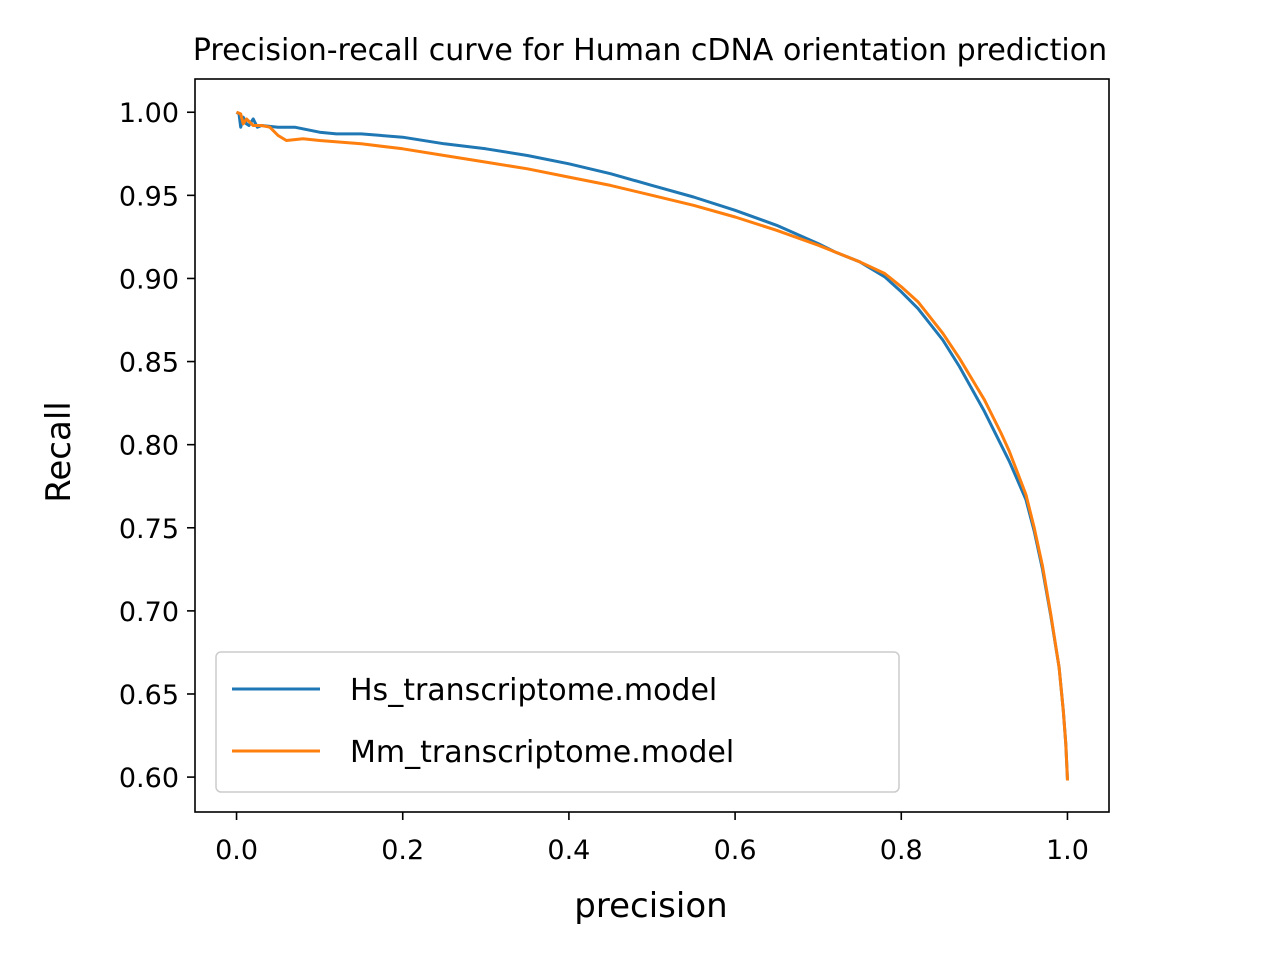 Image resolution: width=1280 pixels, height=960 pixels. What do you see at coordinates (652, 839) in the screenshot?
I see `x-axis: 0.0 0.2 0.4 0.6 0.8 1.0` at bounding box center [652, 839].